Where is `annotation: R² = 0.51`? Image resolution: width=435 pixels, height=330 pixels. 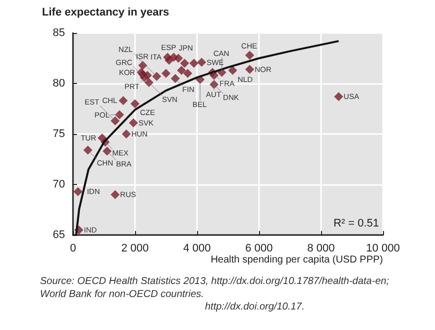
annotation: R² = 0.51 is located at coordinates (356, 224).